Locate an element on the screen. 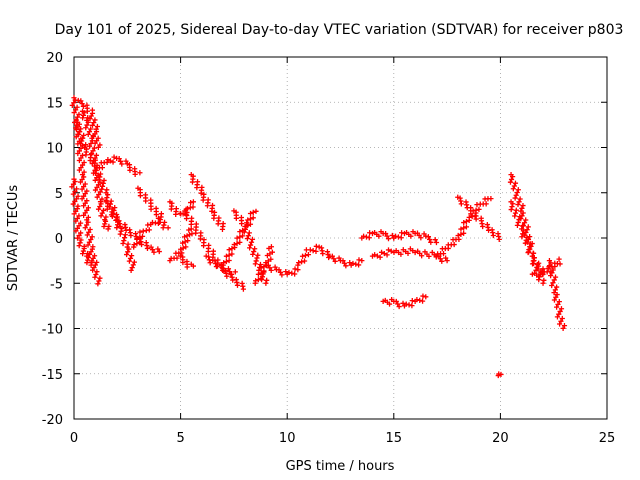  y-tick-label: -5 is located at coordinates (56, 284).